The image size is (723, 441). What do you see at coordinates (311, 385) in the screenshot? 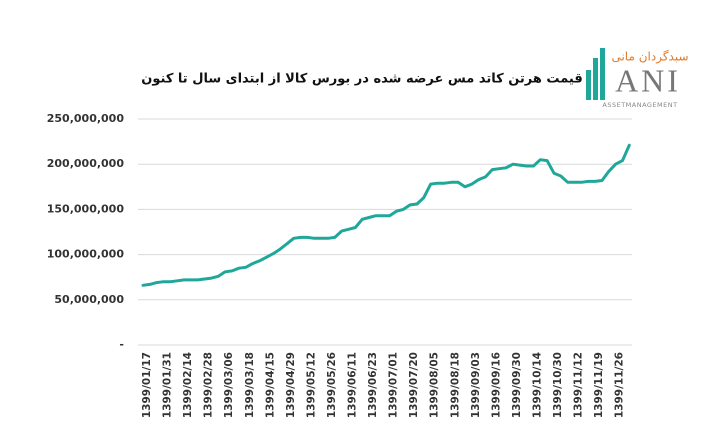
I see `x-tick-label: 1399/05/12` at bounding box center [311, 385].